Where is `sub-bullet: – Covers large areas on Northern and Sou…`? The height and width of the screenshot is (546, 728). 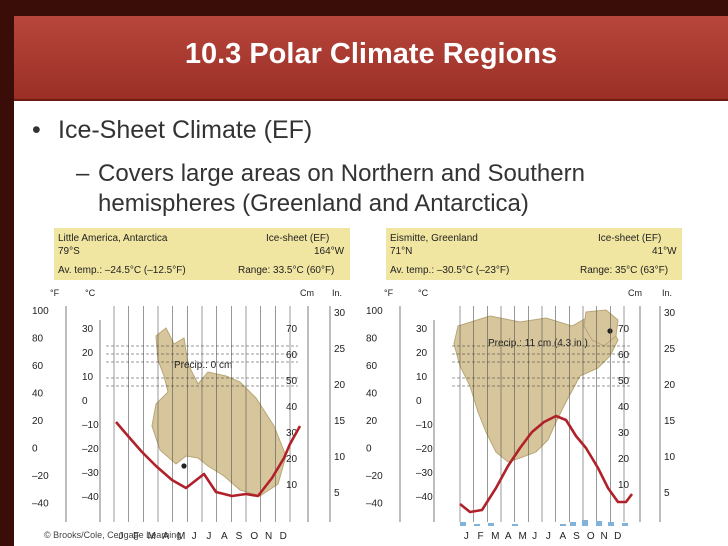 sub-bullet: – Covers large areas on Northern and Sou… is located at coordinates (396, 189).